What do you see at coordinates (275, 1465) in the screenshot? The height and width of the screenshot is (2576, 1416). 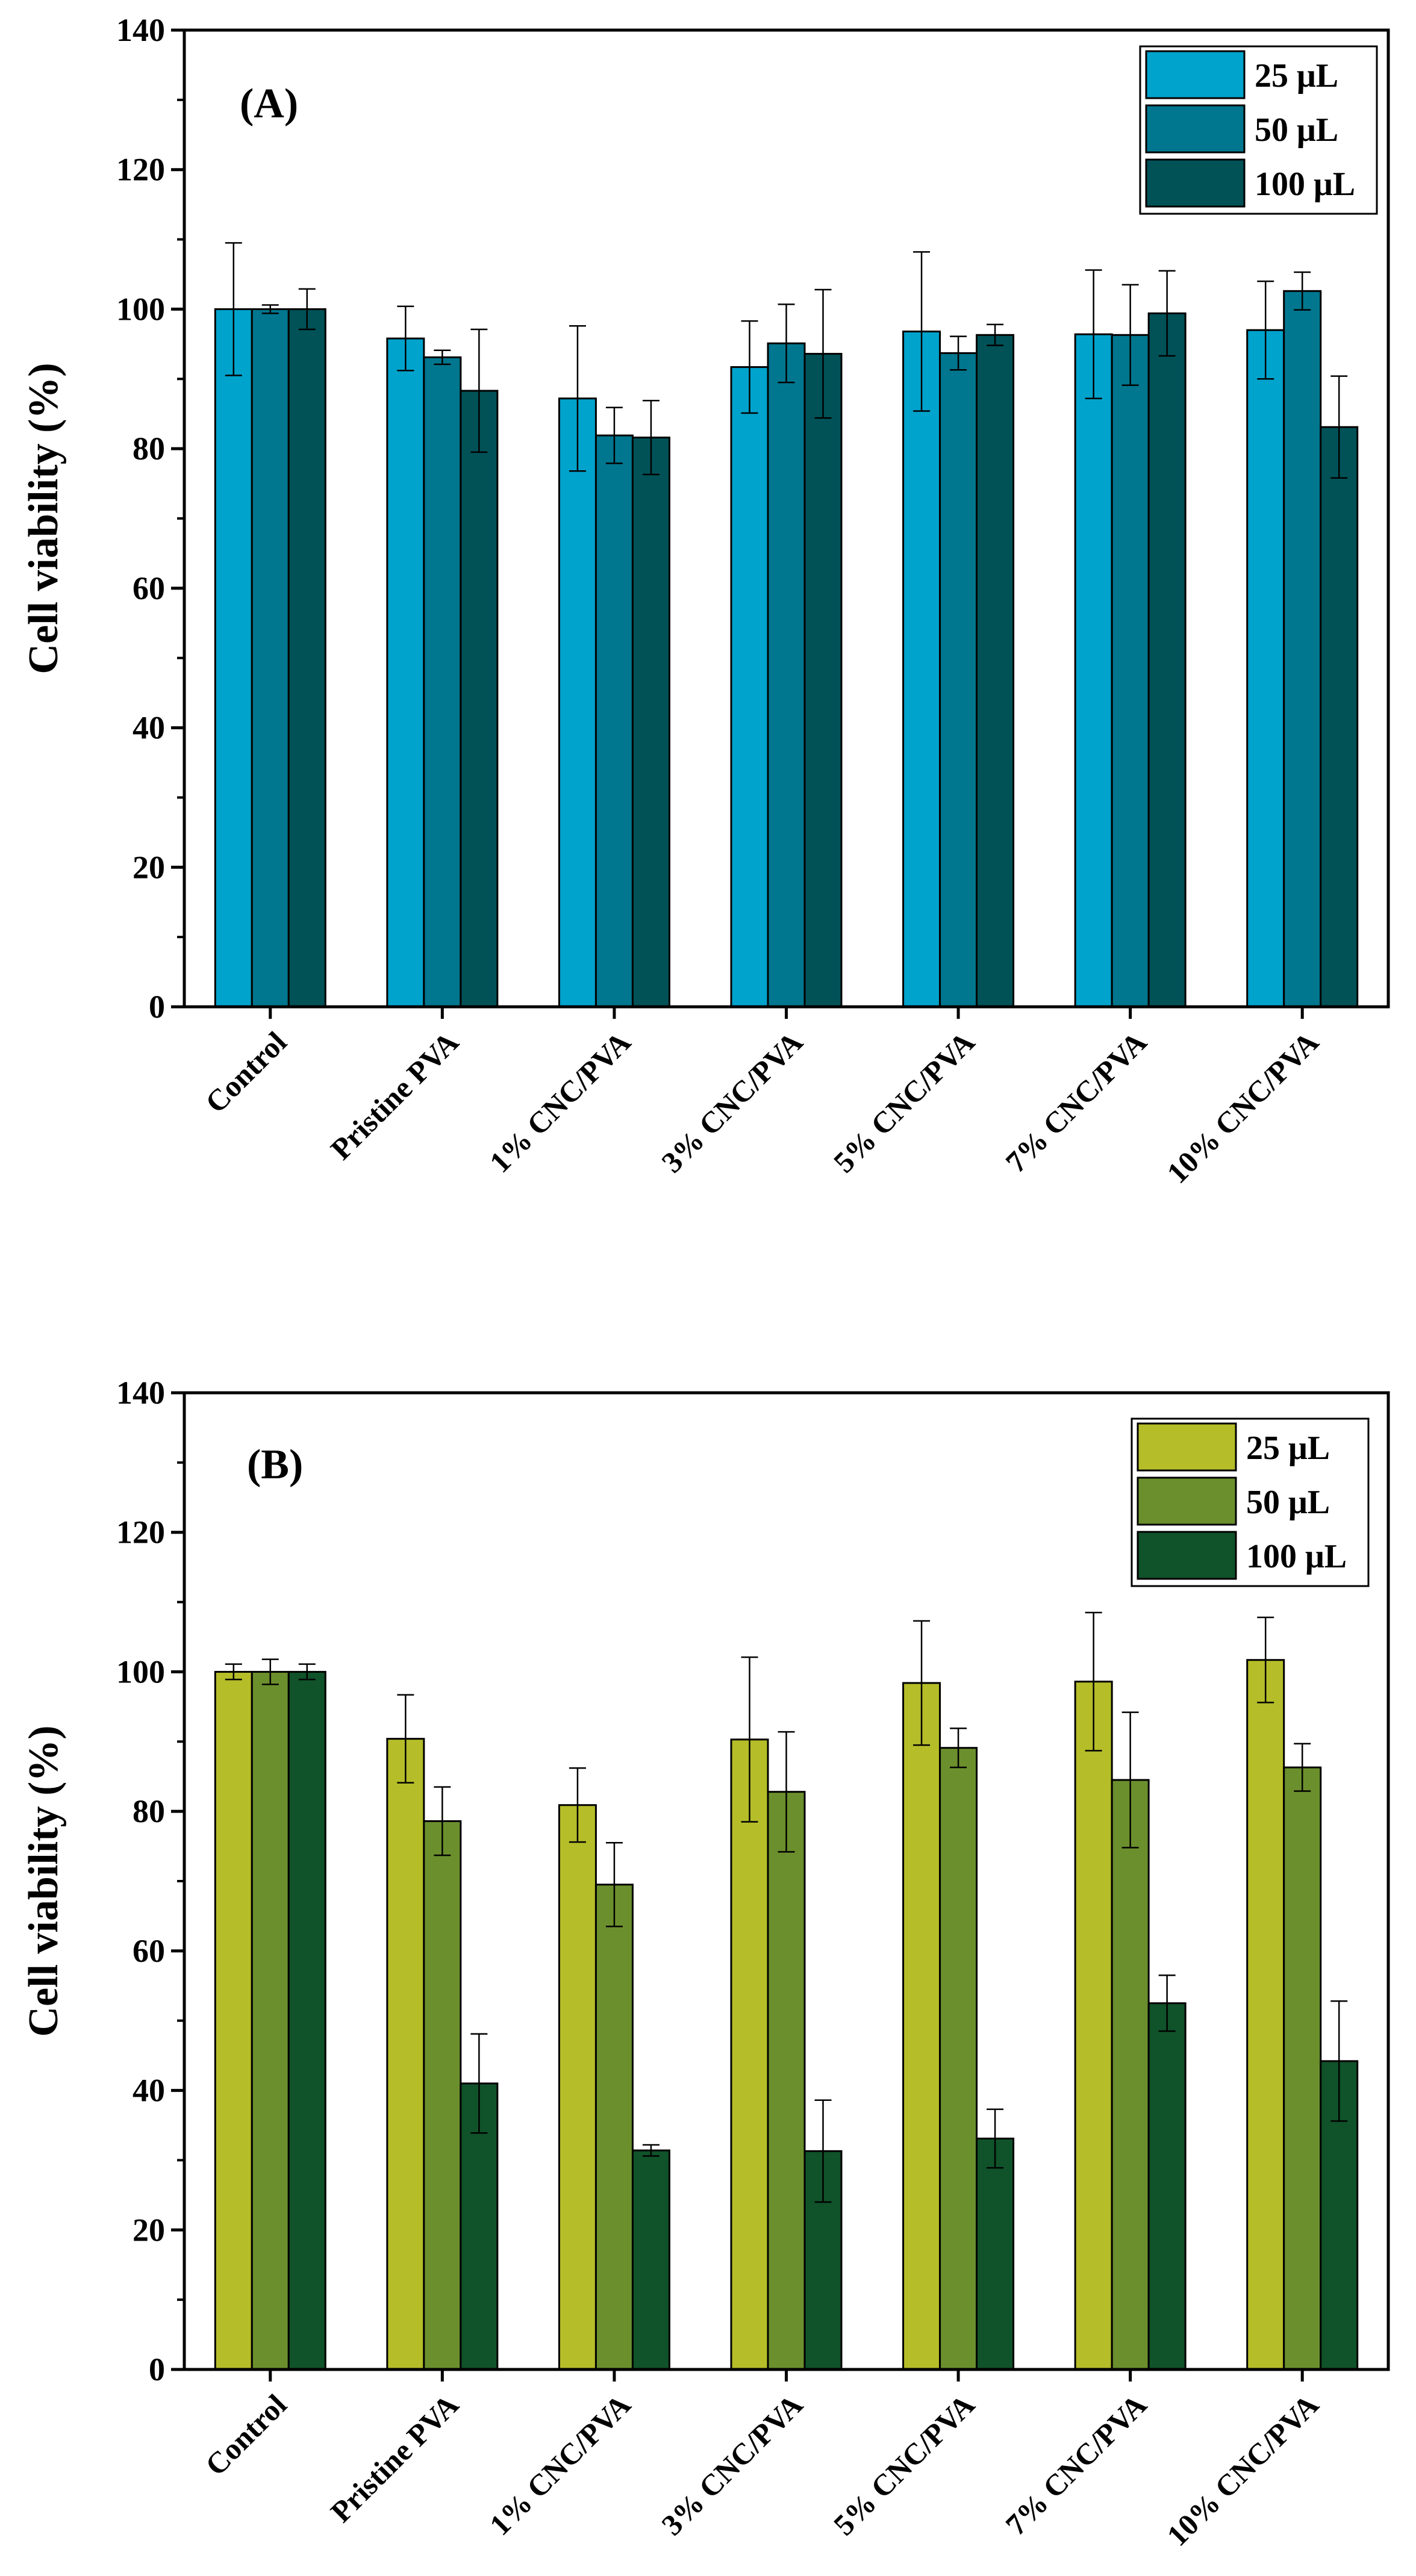 I see `panel-label: (B)` at bounding box center [275, 1465].